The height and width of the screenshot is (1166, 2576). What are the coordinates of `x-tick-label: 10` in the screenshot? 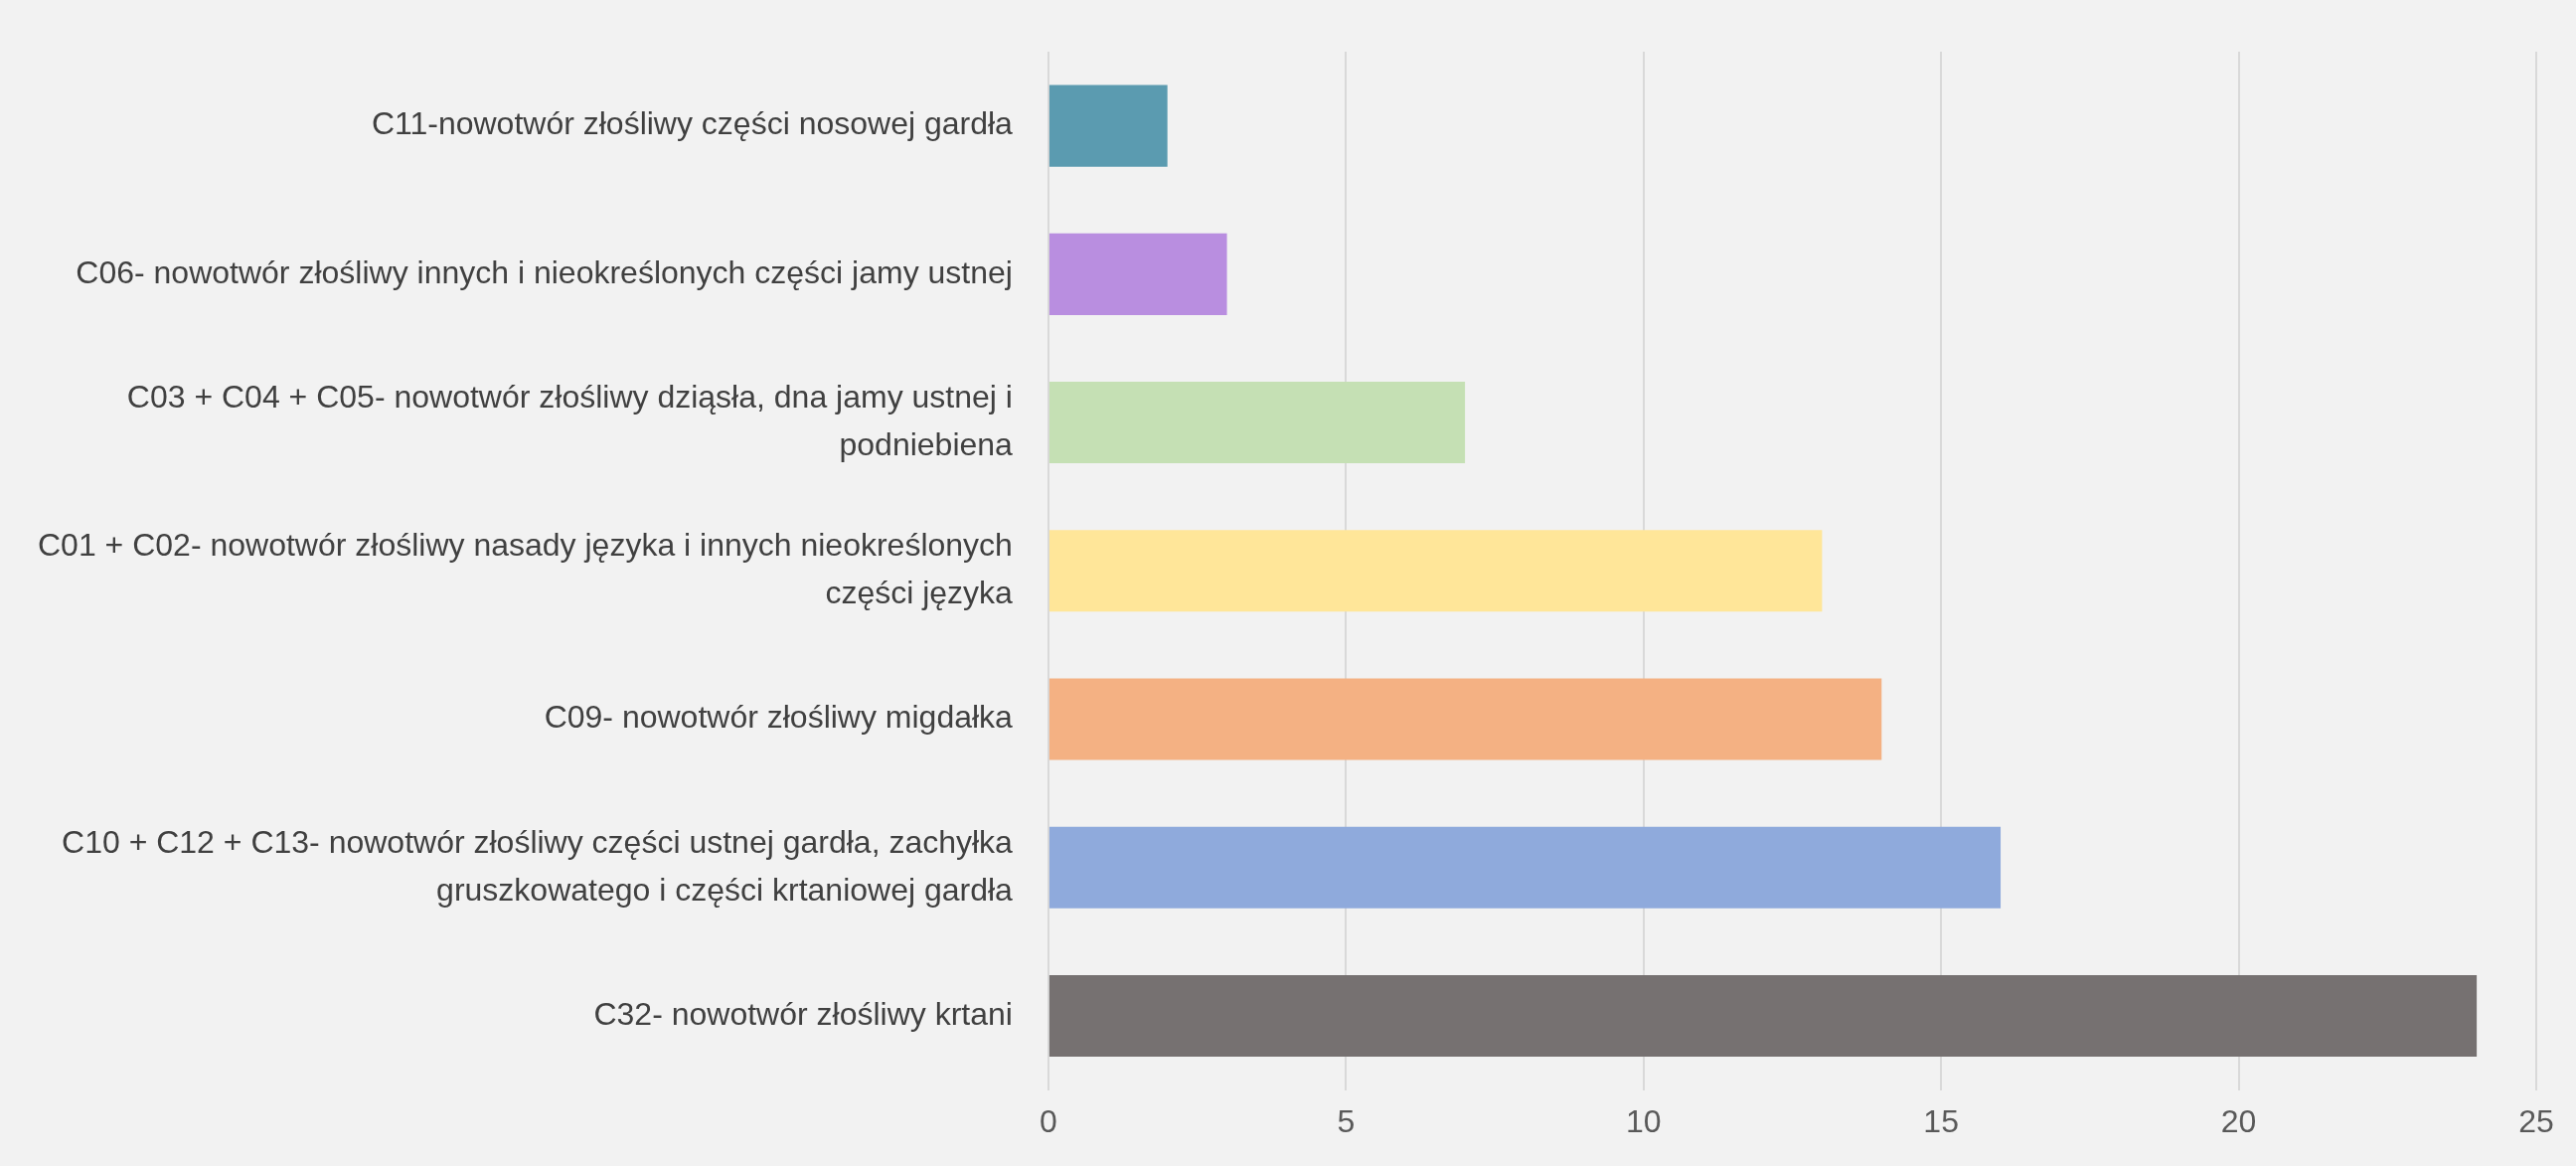 It's located at (1643, 1121).